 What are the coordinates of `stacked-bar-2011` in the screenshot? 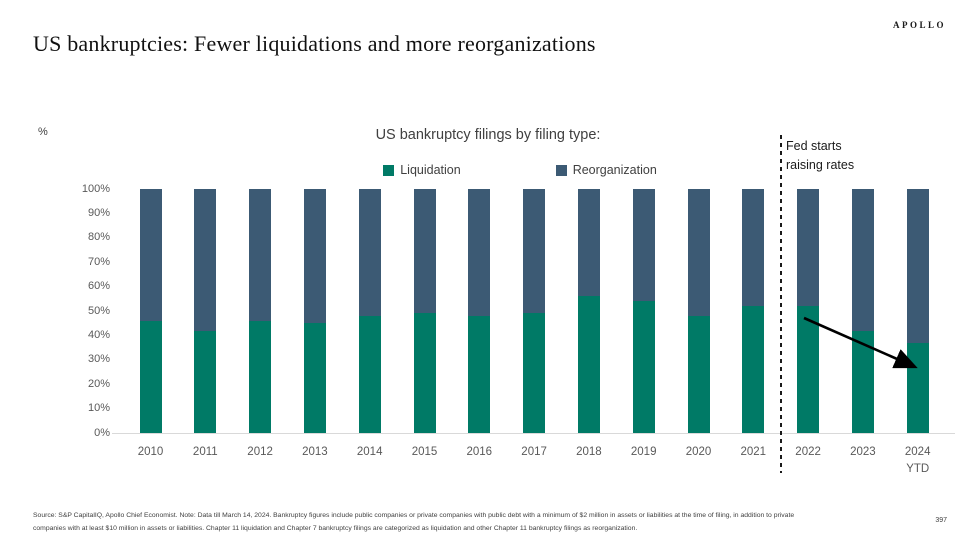 It's located at (205, 311).